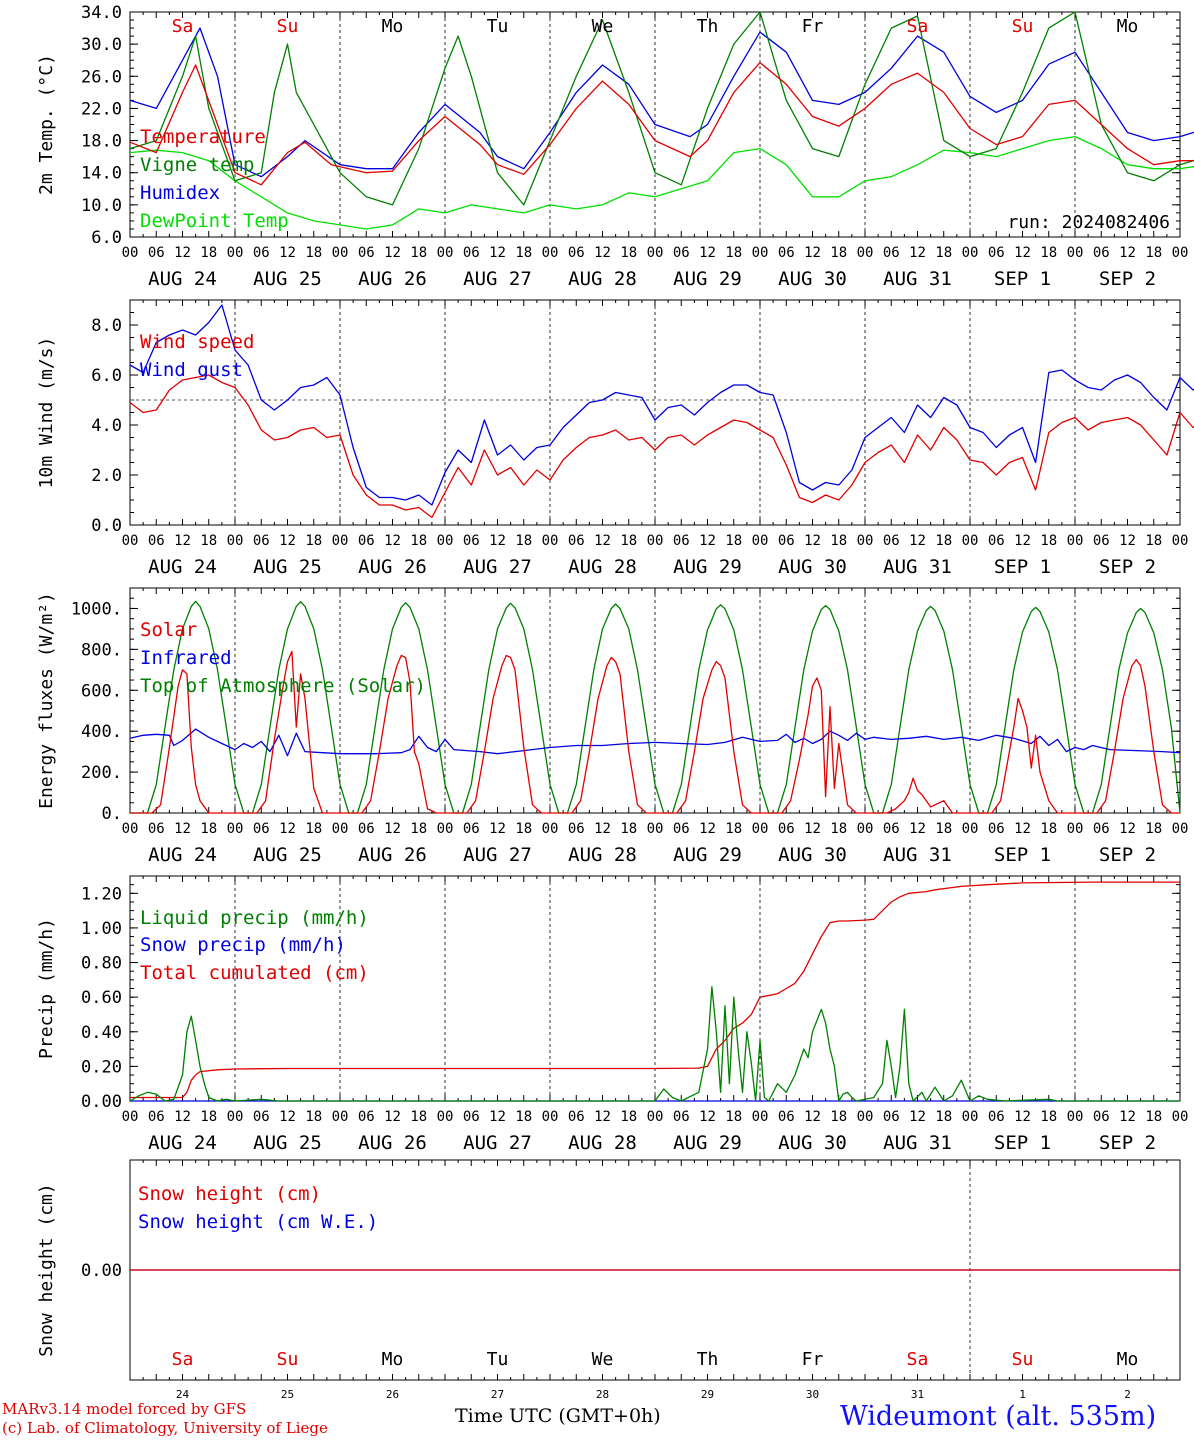  I want to click on date-label: AUG 29, so click(707, 855).